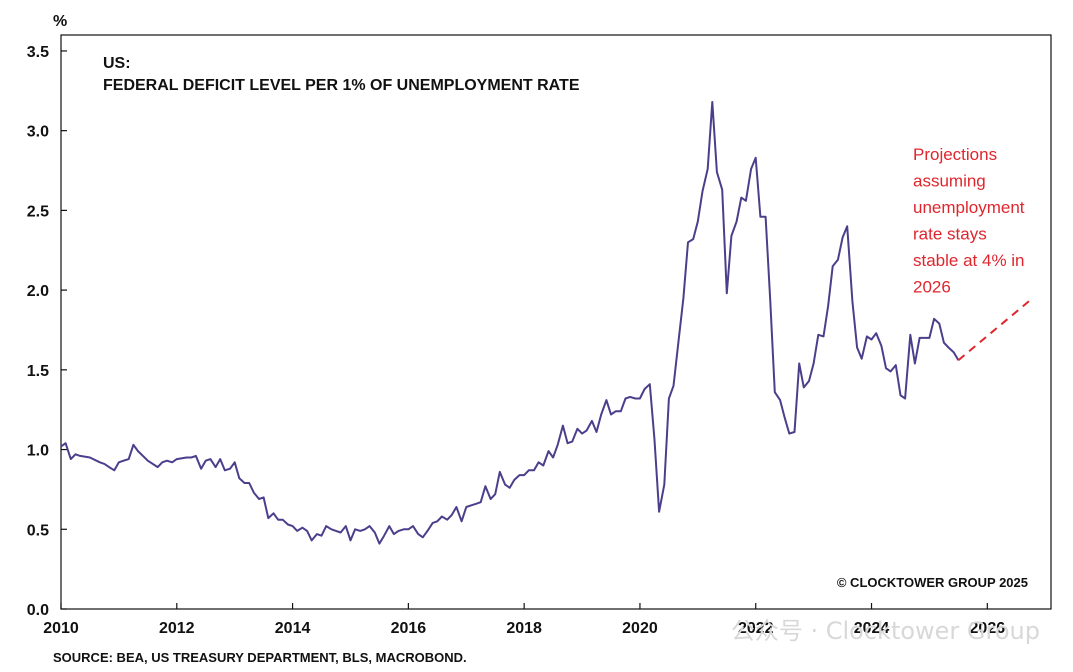  What do you see at coordinates (38, 451) in the screenshot?
I see `y-tick-label: 1.0` at bounding box center [38, 451].